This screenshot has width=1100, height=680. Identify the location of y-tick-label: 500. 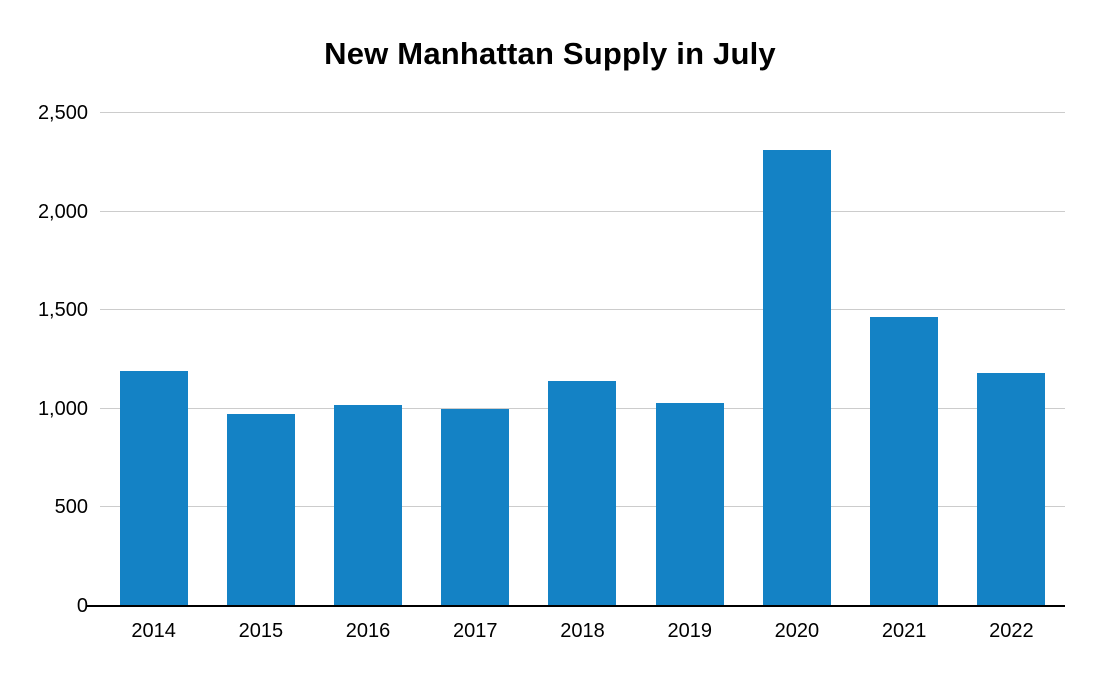
(71, 507).